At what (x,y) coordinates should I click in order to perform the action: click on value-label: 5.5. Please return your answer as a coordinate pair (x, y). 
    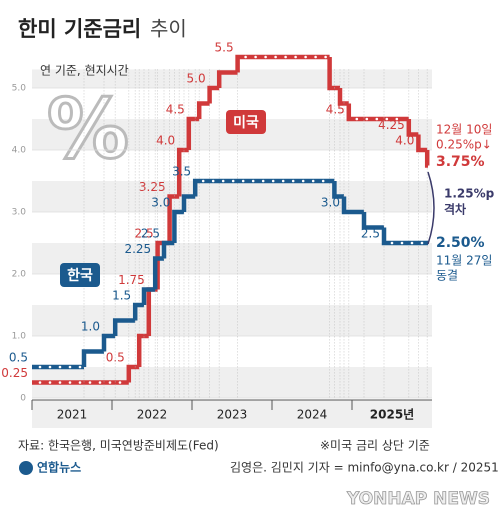
    Looking at the image, I should click on (224, 48).